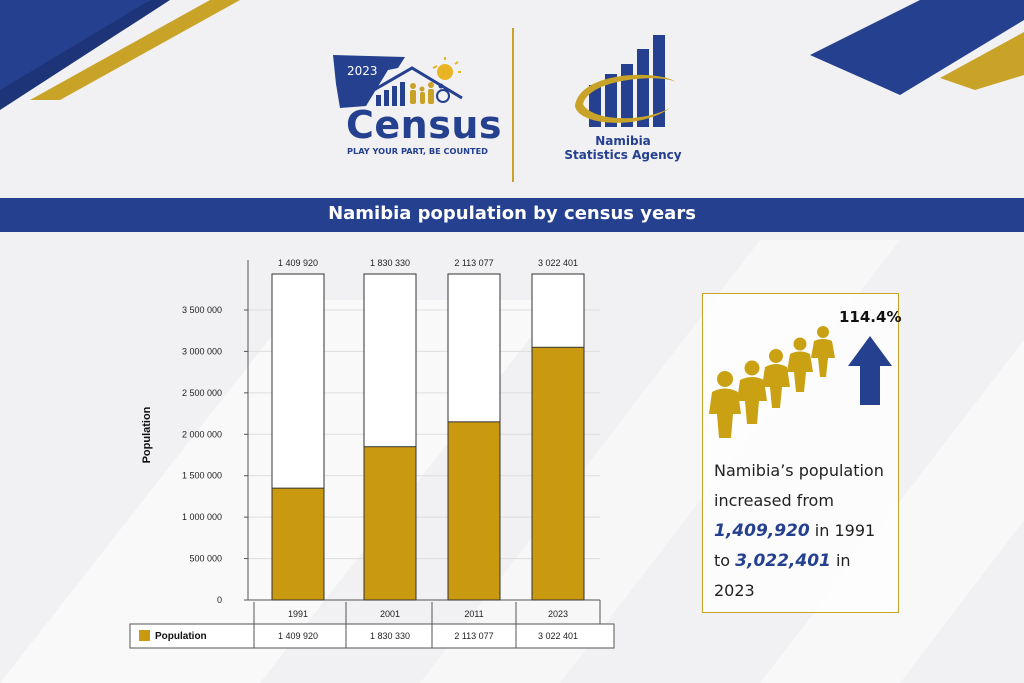  Describe the element at coordinates (473, 636) in the screenshot. I see `table-value-cell: 2 113 077` at that location.